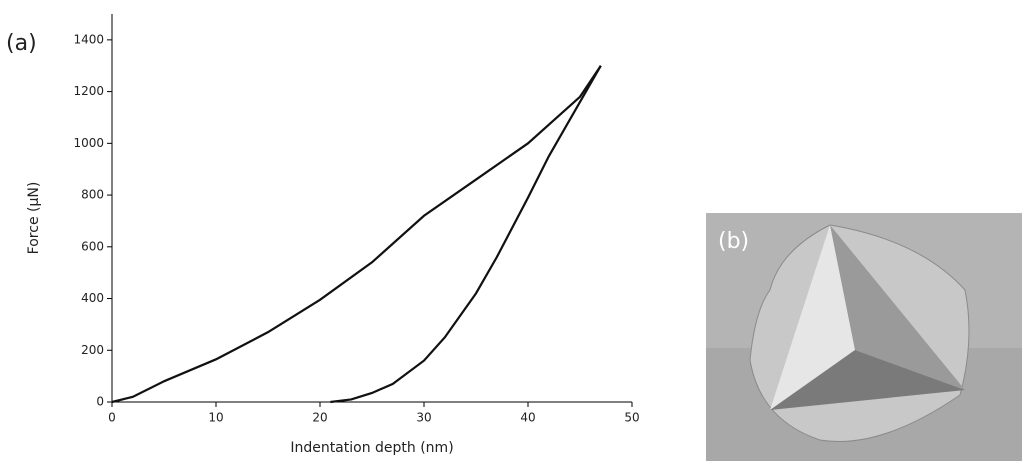  What do you see at coordinates (319, 418) in the screenshot?
I see `x-tick-label: 20` at bounding box center [319, 418].